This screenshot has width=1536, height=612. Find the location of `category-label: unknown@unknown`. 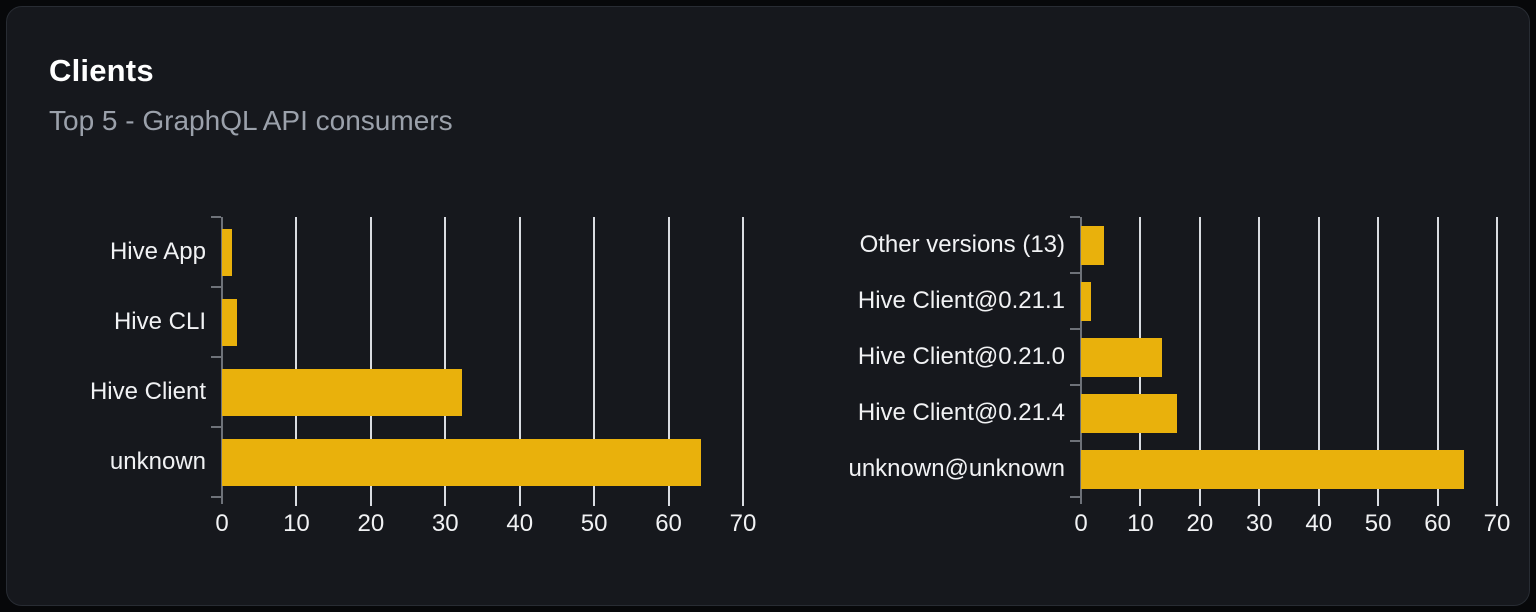

category-label: unknown@unknown is located at coordinates (956, 468).